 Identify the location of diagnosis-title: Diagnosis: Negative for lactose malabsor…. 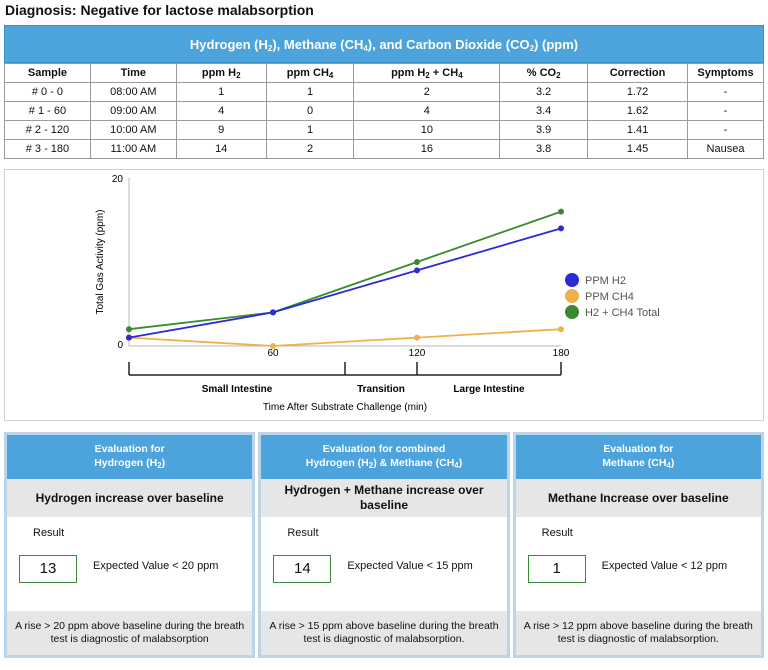
(159, 10).